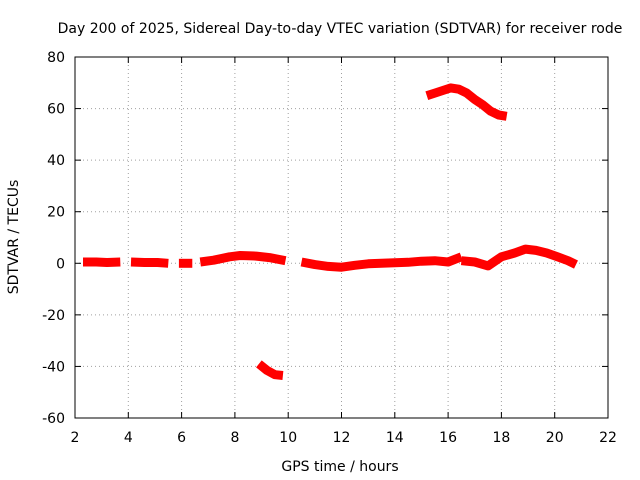 This screenshot has width=640, height=480. Describe the element at coordinates (288, 438) in the screenshot. I see `x-tick-label: 10` at that location.